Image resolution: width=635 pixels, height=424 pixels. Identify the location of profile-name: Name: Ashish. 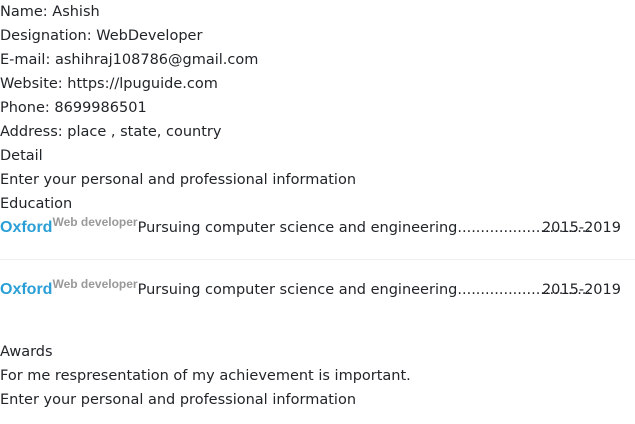
(50, 12).